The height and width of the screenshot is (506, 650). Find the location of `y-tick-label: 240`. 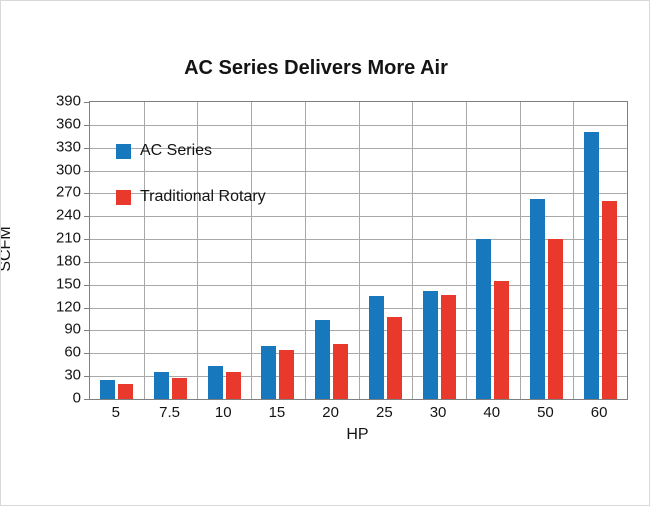

y-tick-label: 240 is located at coordinates (68, 215).